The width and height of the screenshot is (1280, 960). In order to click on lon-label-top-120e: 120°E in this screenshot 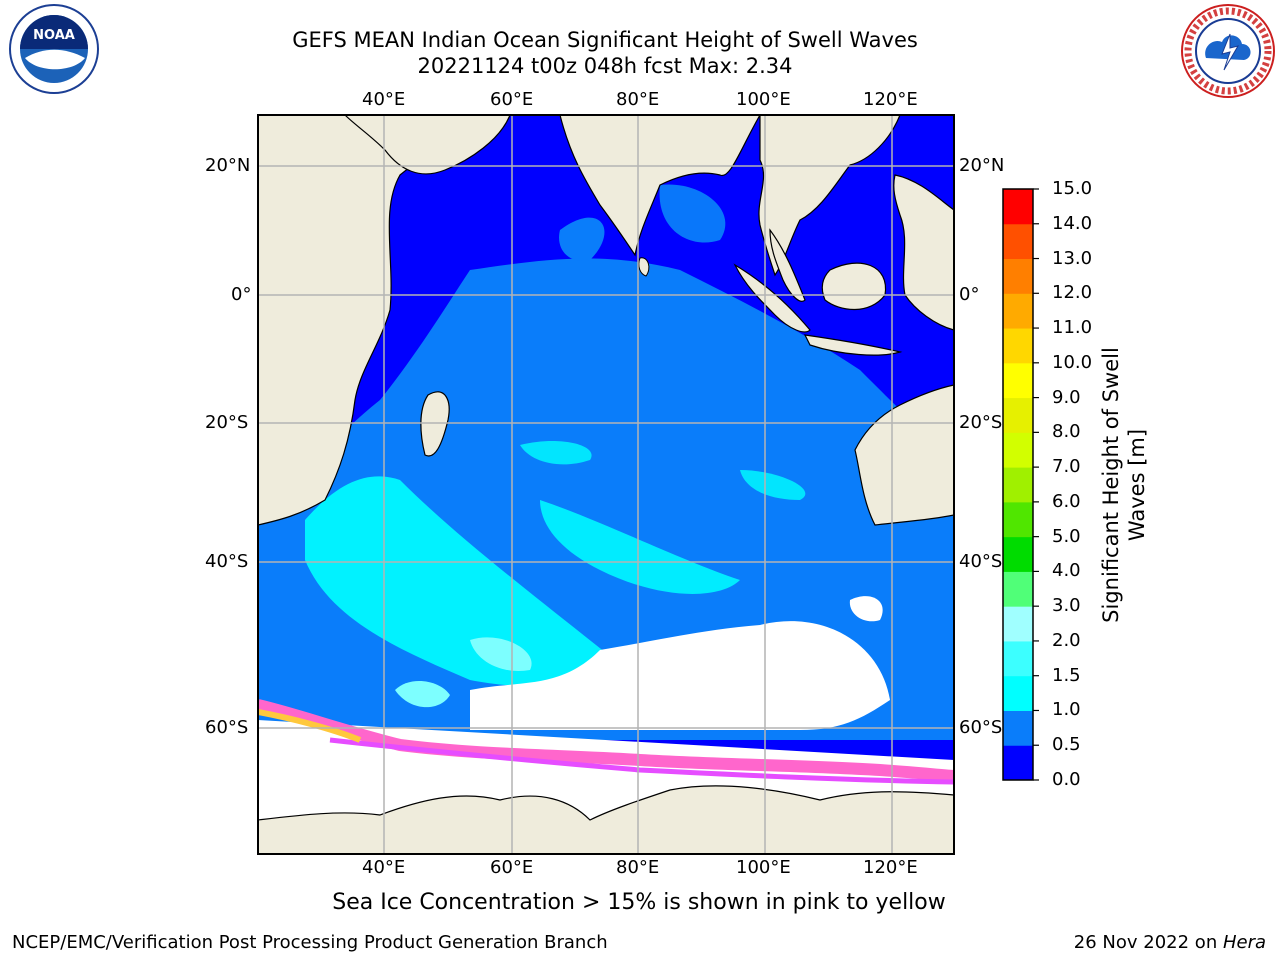, I will do `click(890, 99)`.